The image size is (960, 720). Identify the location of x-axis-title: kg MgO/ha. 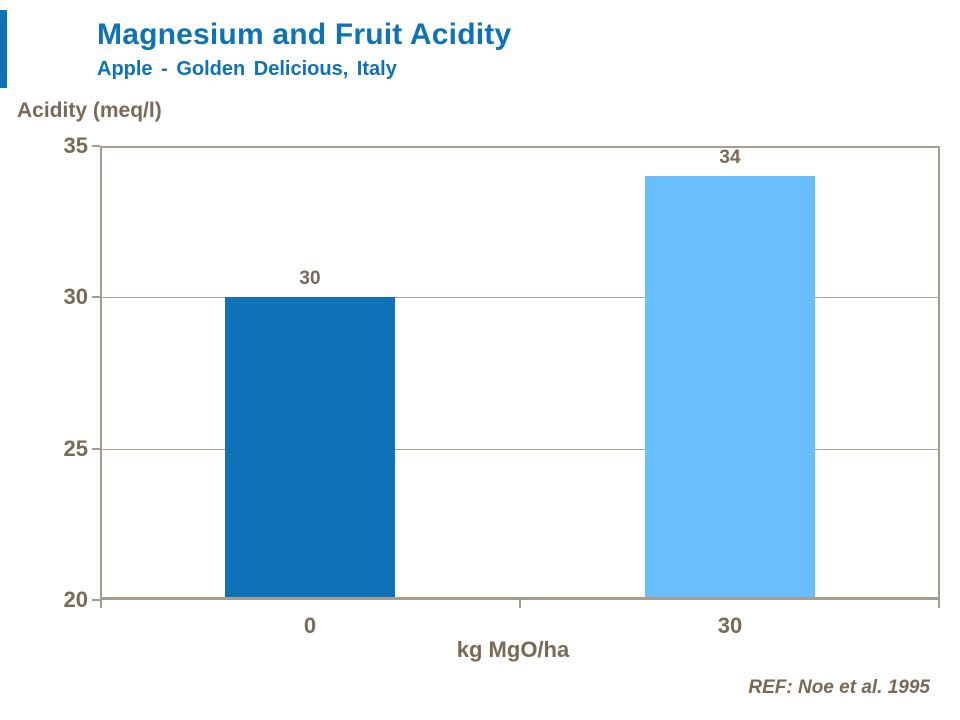
(513, 649).